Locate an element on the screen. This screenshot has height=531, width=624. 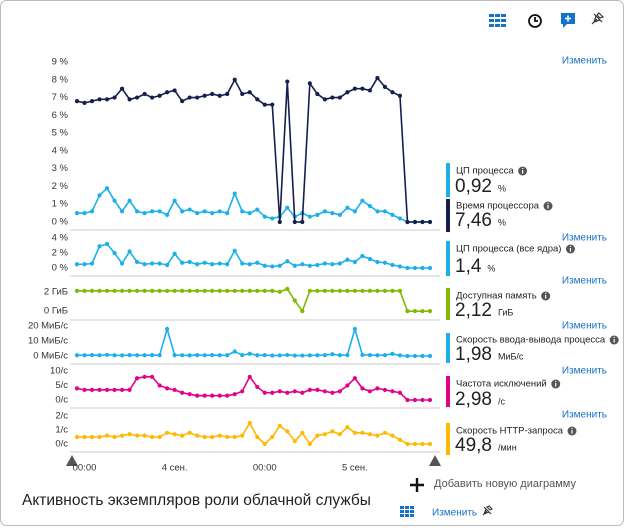
pin-icon-small is located at coordinates (487, 510).